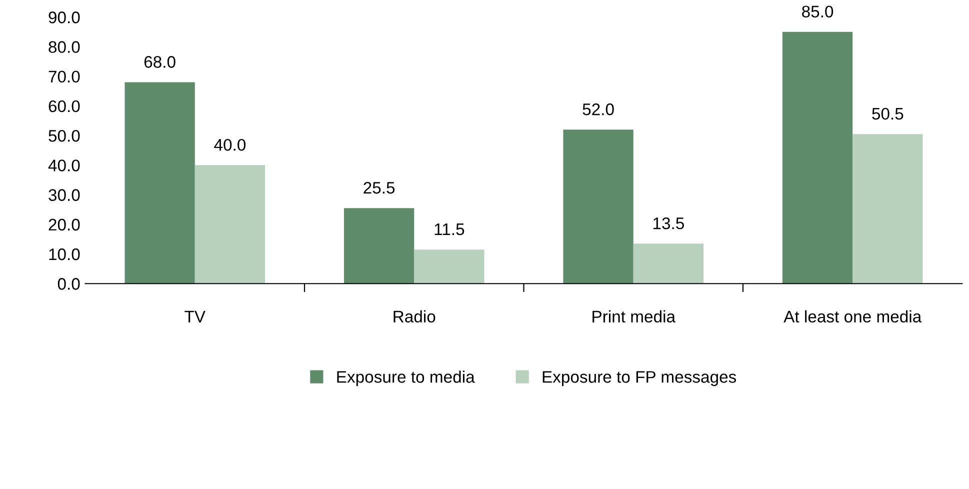 The width and height of the screenshot is (969, 489). Describe the element at coordinates (64, 136) in the screenshot. I see `y-tick-label: 50.0` at that location.